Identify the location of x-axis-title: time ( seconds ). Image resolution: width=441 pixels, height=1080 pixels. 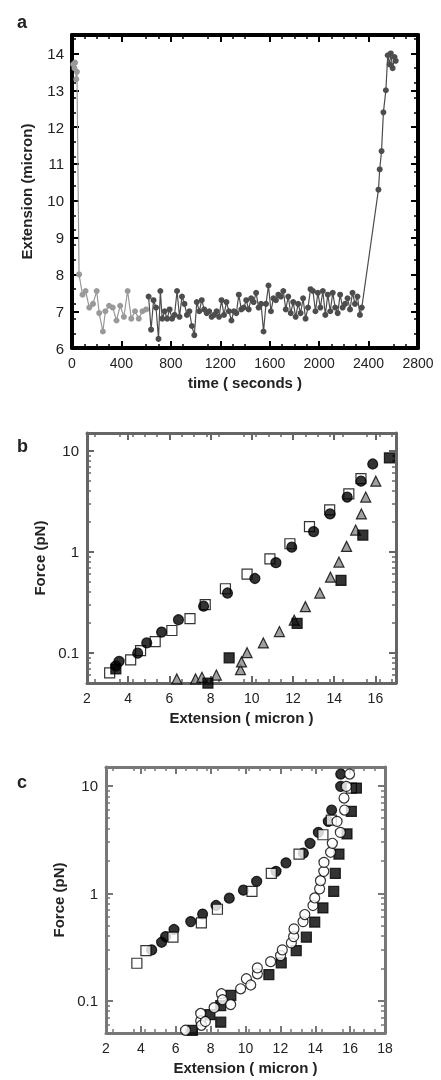
(245, 382).